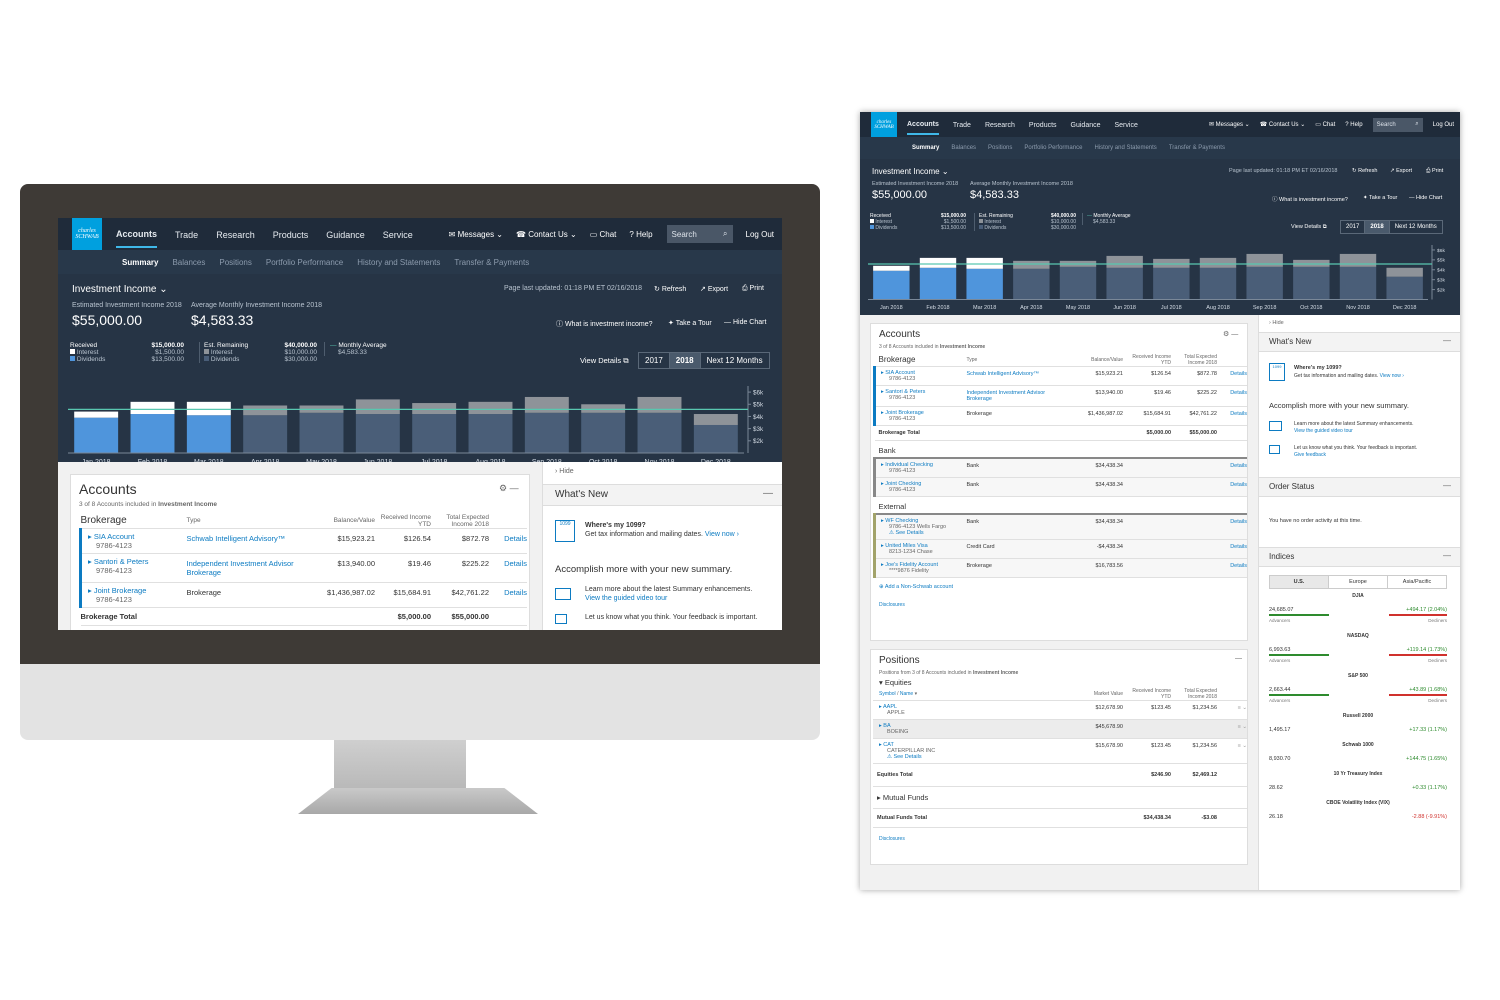 This screenshot has width=1500, height=1000. Describe the element at coordinates (117, 590) in the screenshot. I see `account-name-link: ▸ Joint Brokerage` at that location.